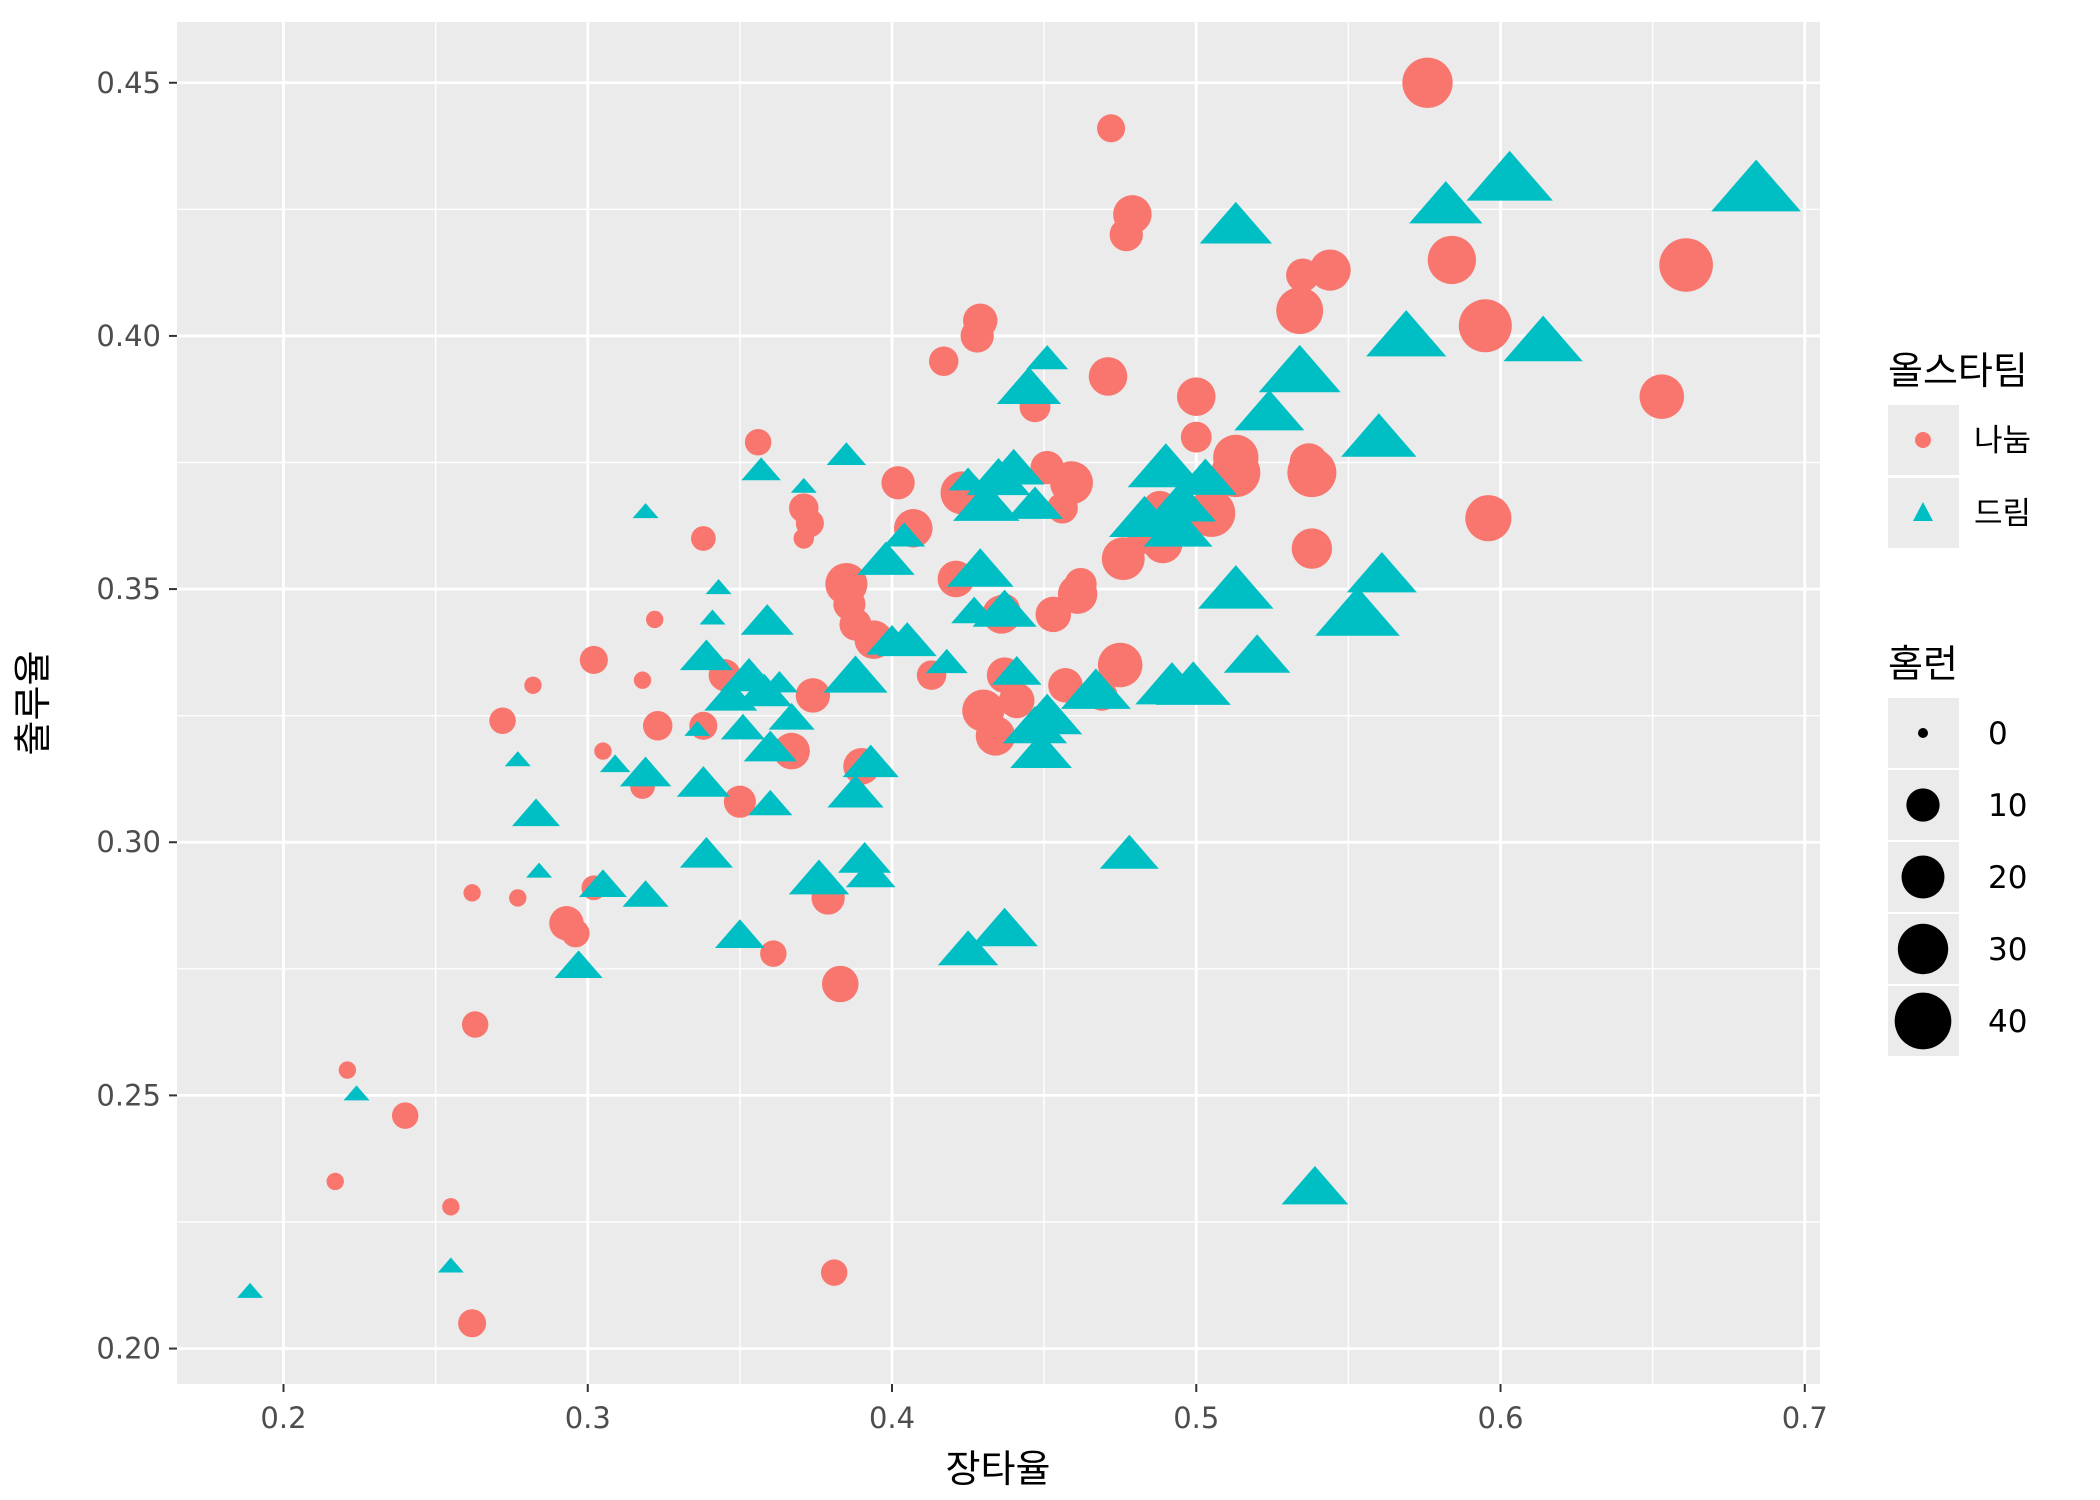 The width and height of the screenshot is (2100, 1500). I want to click on x-tick-label: 0.3, so click(588, 1418).